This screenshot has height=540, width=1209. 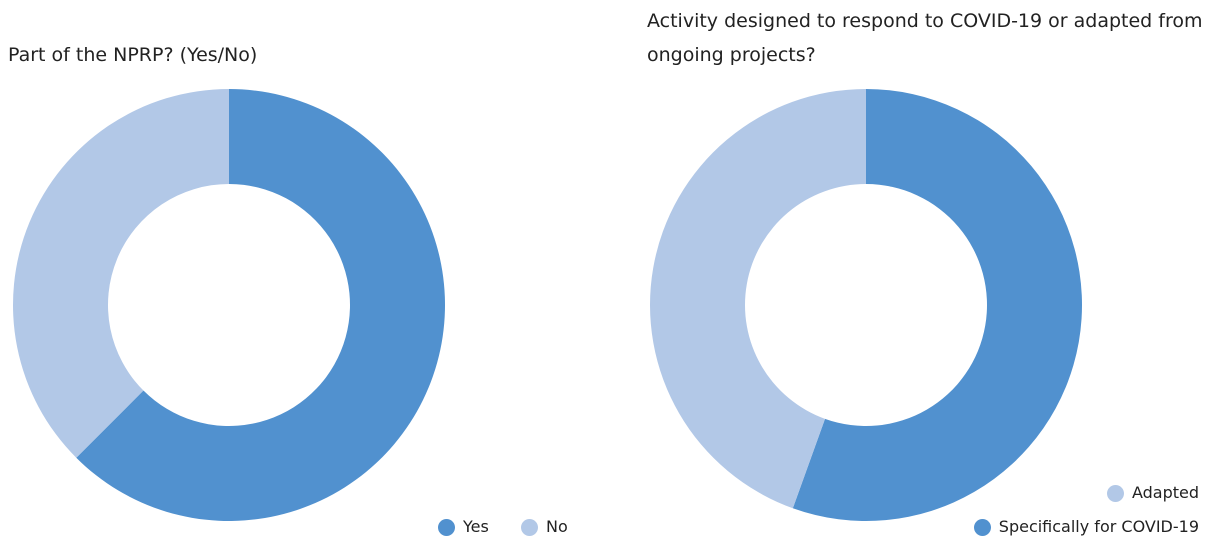 I want to click on chart-title: Part of the NPRP? (Yes/No), so click(x=133, y=55).